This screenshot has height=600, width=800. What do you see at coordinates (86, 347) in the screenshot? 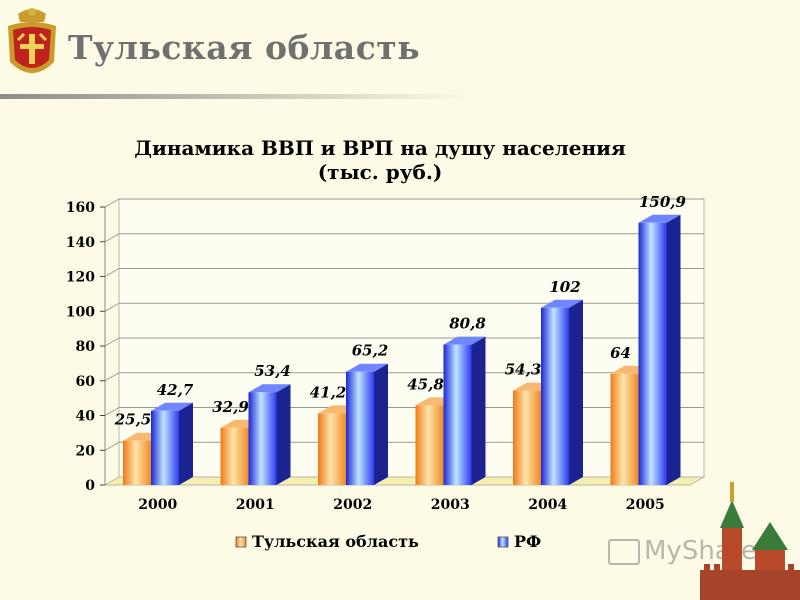
I see `y-tick-label: 80` at bounding box center [86, 347].